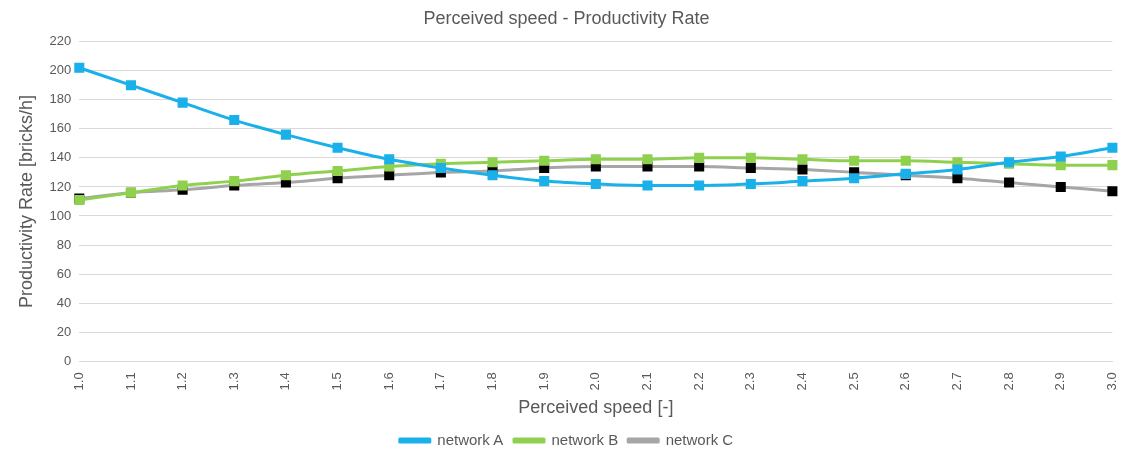  I want to click on y-tick-label: 80, so click(64, 244).